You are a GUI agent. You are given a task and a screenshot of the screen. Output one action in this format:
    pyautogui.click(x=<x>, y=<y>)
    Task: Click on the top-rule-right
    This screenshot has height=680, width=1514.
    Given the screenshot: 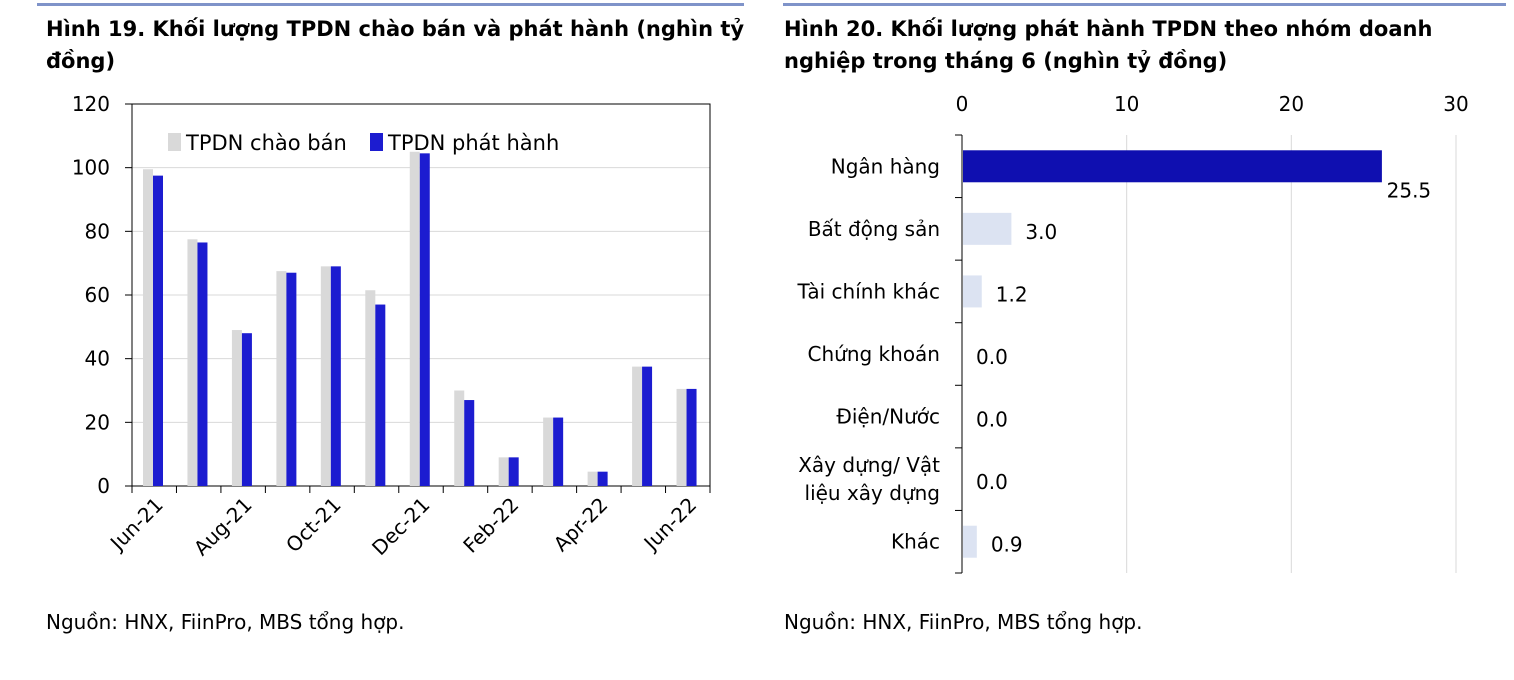 What is the action you would take?
    pyautogui.click(x=1144, y=4)
    